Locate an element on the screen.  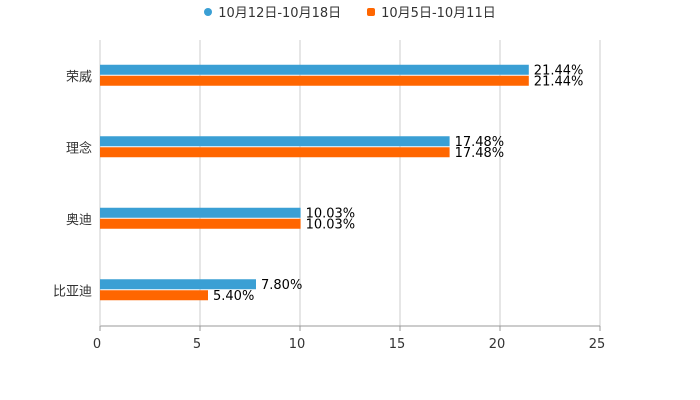
x-tick-label: 20 is located at coordinates (497, 344).